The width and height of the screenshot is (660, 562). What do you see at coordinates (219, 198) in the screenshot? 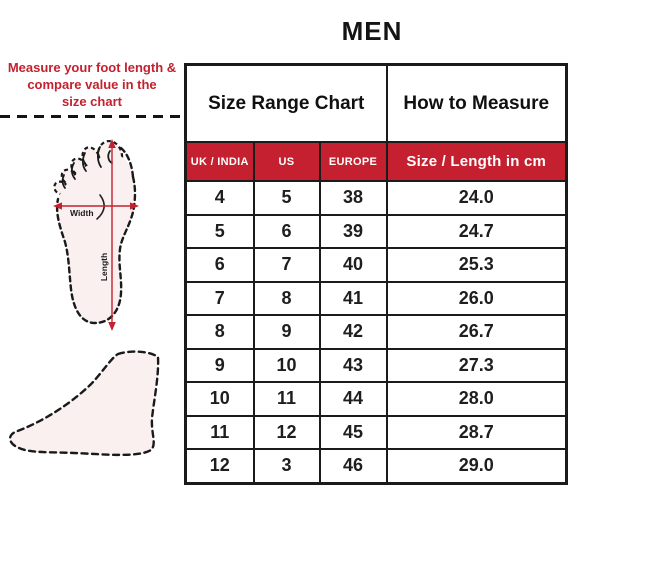
I see `cell-uk-india: 4` at bounding box center [219, 198].